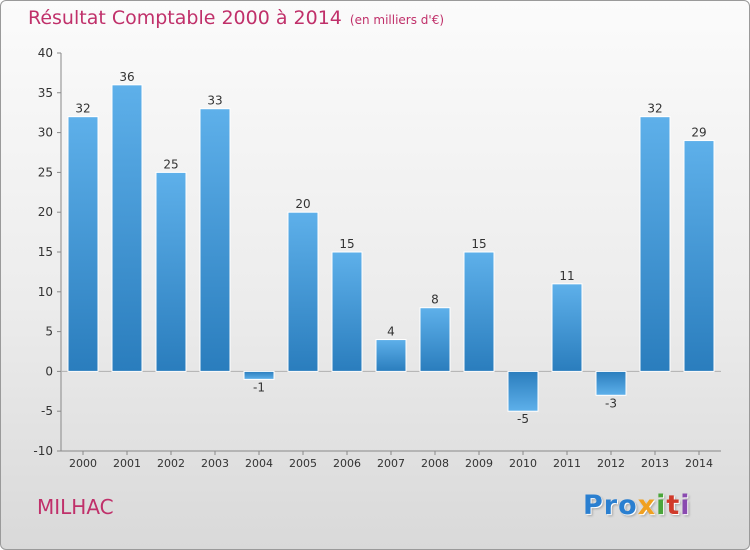 The width and height of the screenshot is (750, 550). I want to click on commune-name: MILHAC, so click(75, 507).